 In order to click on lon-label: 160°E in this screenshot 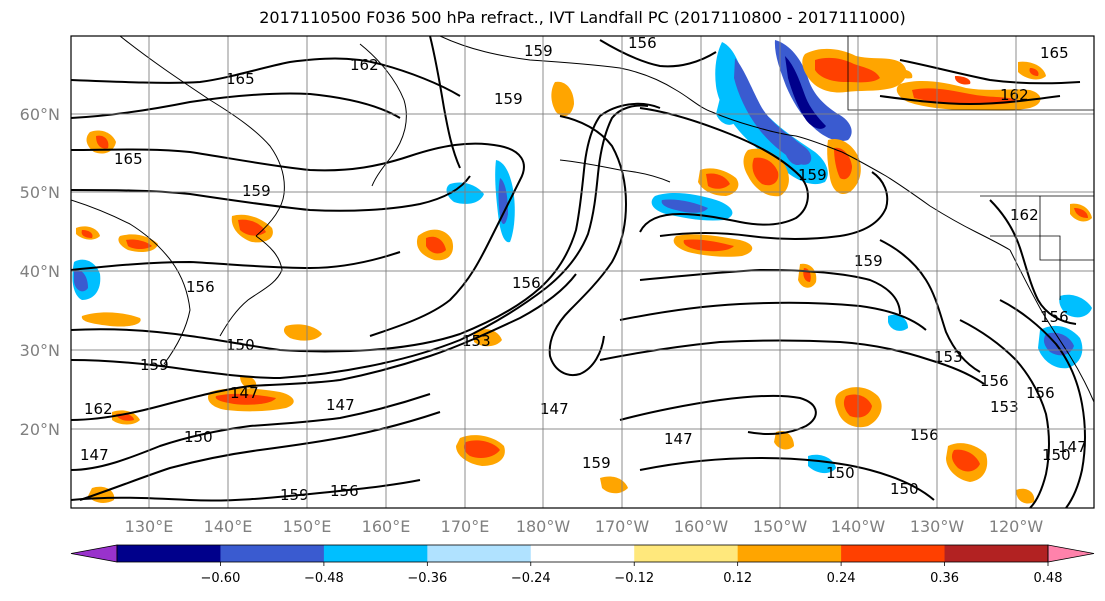, I will do `click(386, 526)`.